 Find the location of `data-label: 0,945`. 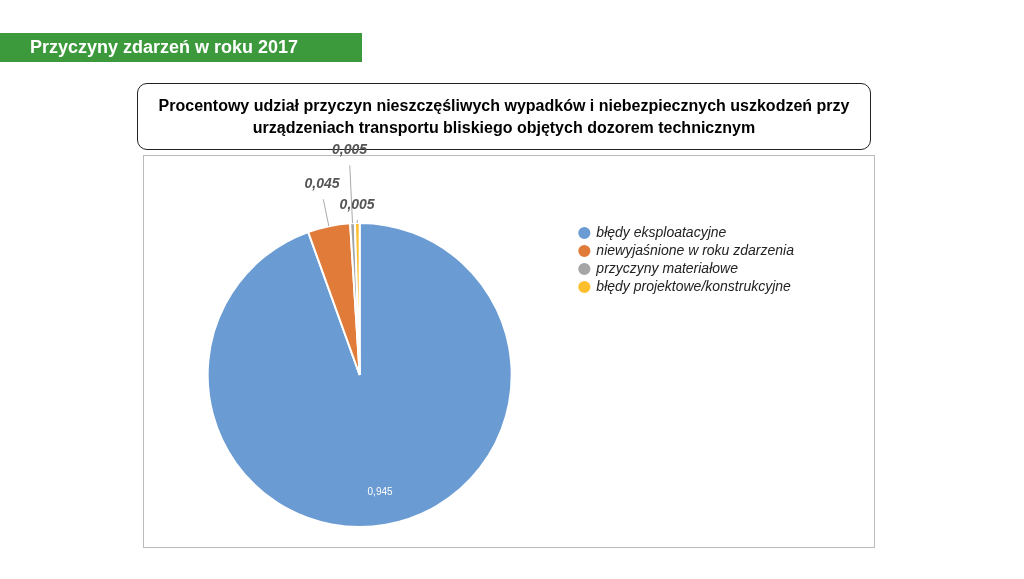

data-label: 0,945 is located at coordinates (380, 491).